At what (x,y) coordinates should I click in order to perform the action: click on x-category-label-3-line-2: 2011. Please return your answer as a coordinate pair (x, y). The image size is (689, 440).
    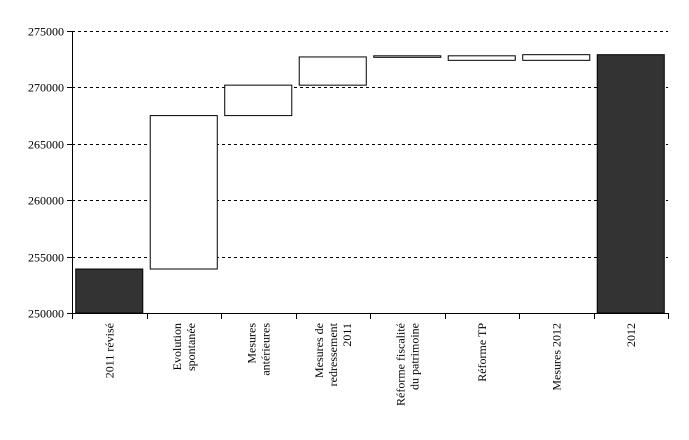
    Looking at the image, I should click on (347, 335).